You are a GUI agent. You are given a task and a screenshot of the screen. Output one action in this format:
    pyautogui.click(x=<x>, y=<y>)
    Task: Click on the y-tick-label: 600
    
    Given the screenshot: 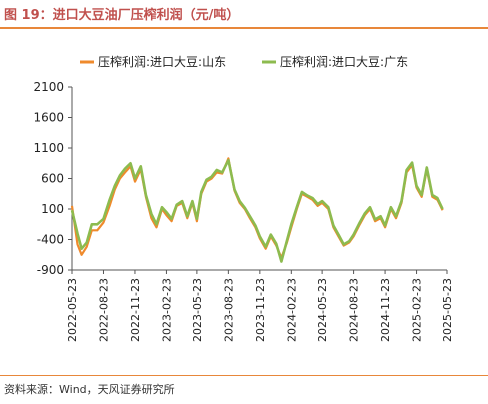 What is the action you would take?
    pyautogui.click(x=52, y=179)
    